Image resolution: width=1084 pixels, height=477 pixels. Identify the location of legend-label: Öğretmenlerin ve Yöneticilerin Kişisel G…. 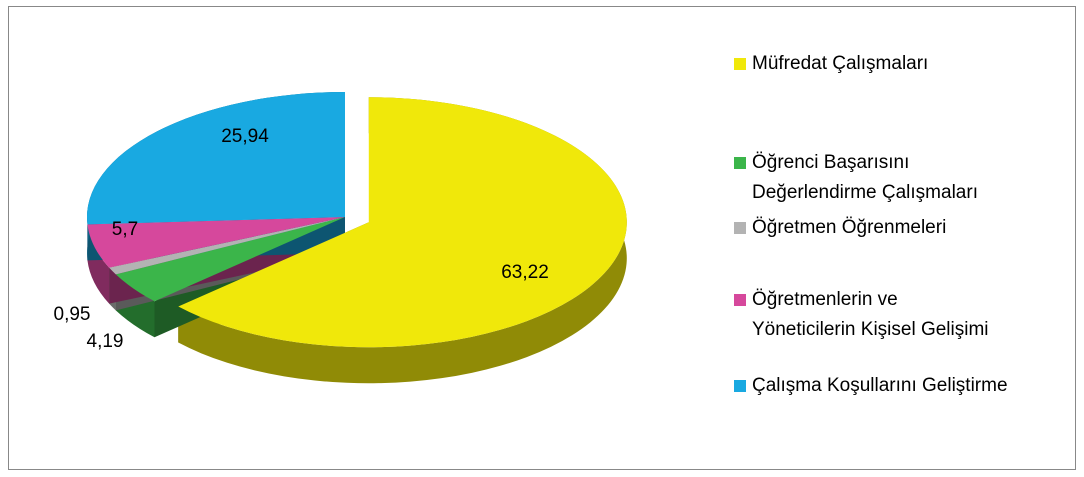
(870, 314).